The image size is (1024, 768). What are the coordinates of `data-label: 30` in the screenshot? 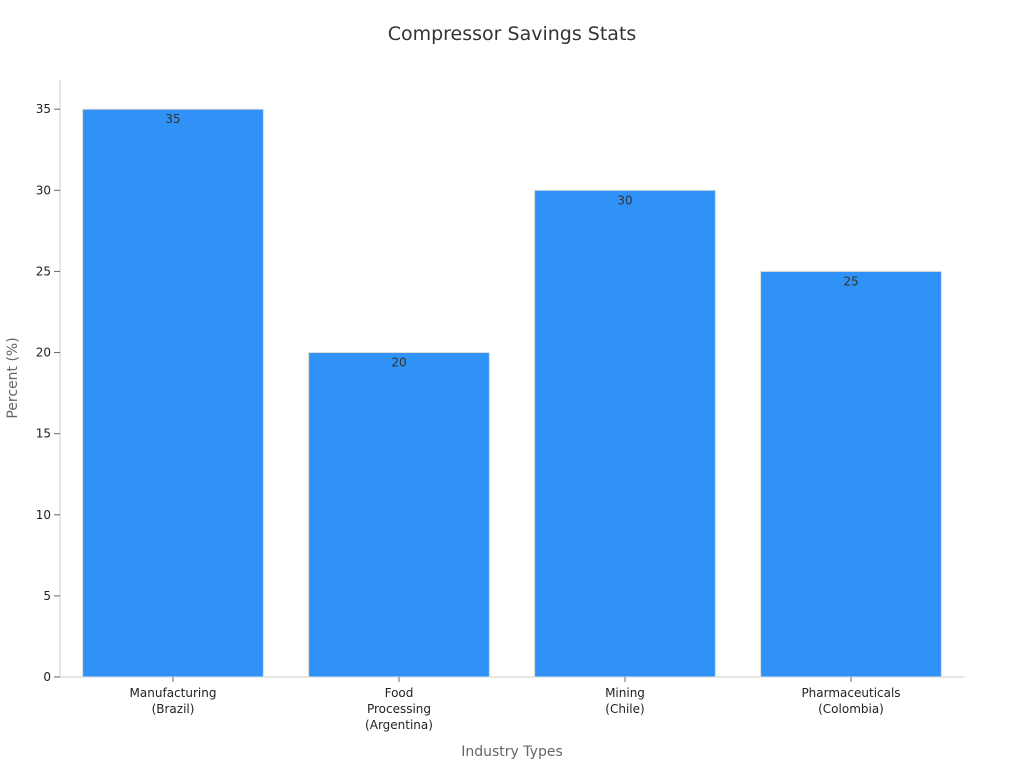 It's located at (624, 200).